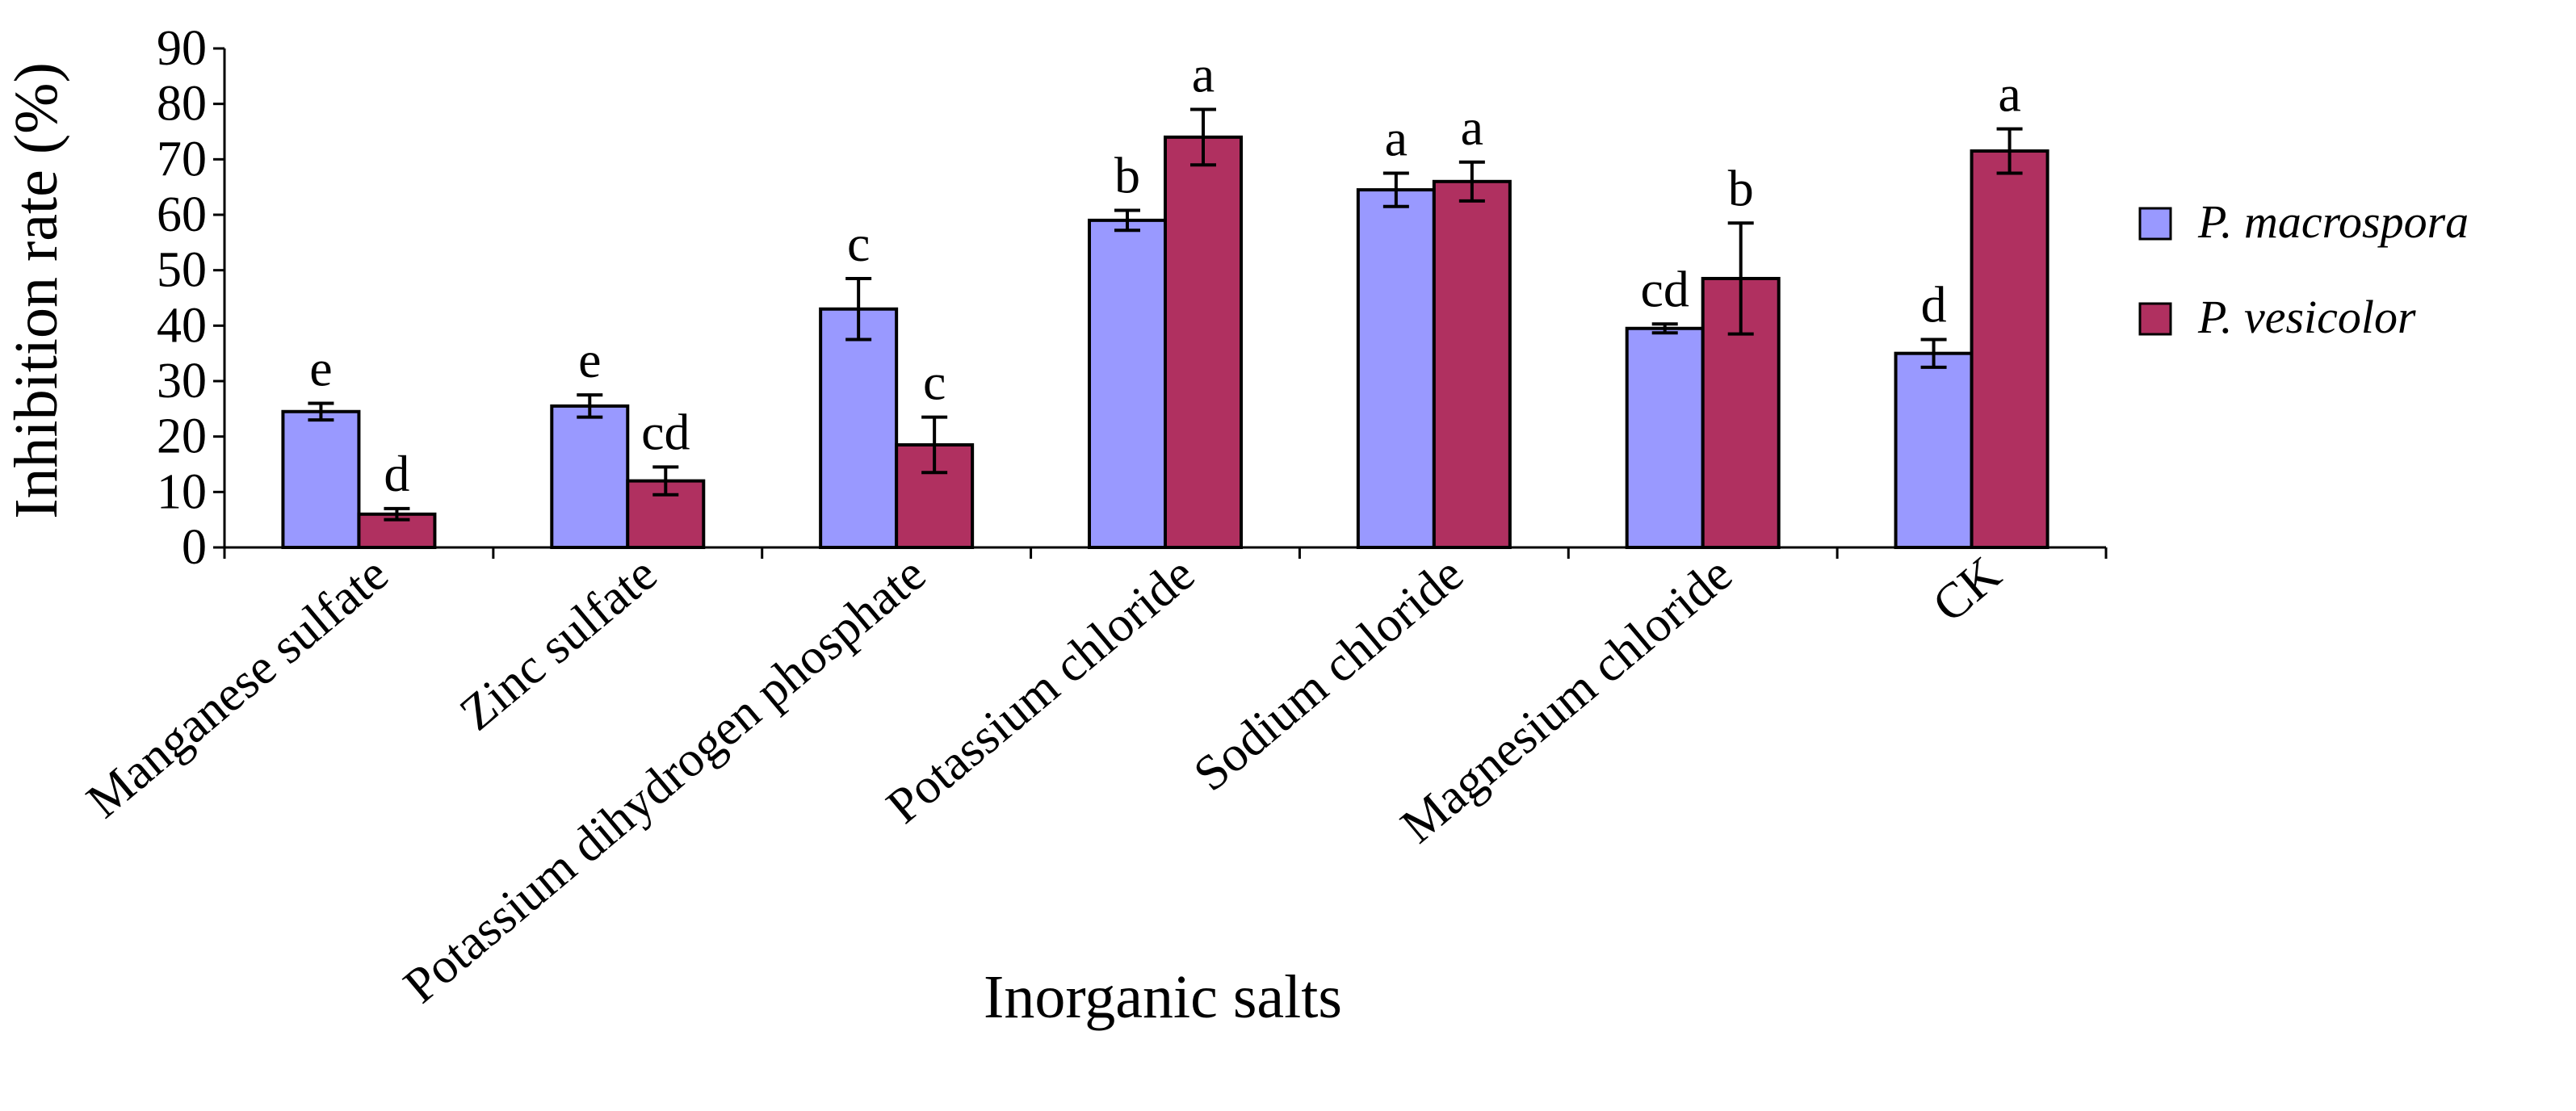 The image size is (2576, 1111). What do you see at coordinates (2306, 317) in the screenshot?
I see `legend-label: P. vesicolor` at bounding box center [2306, 317].